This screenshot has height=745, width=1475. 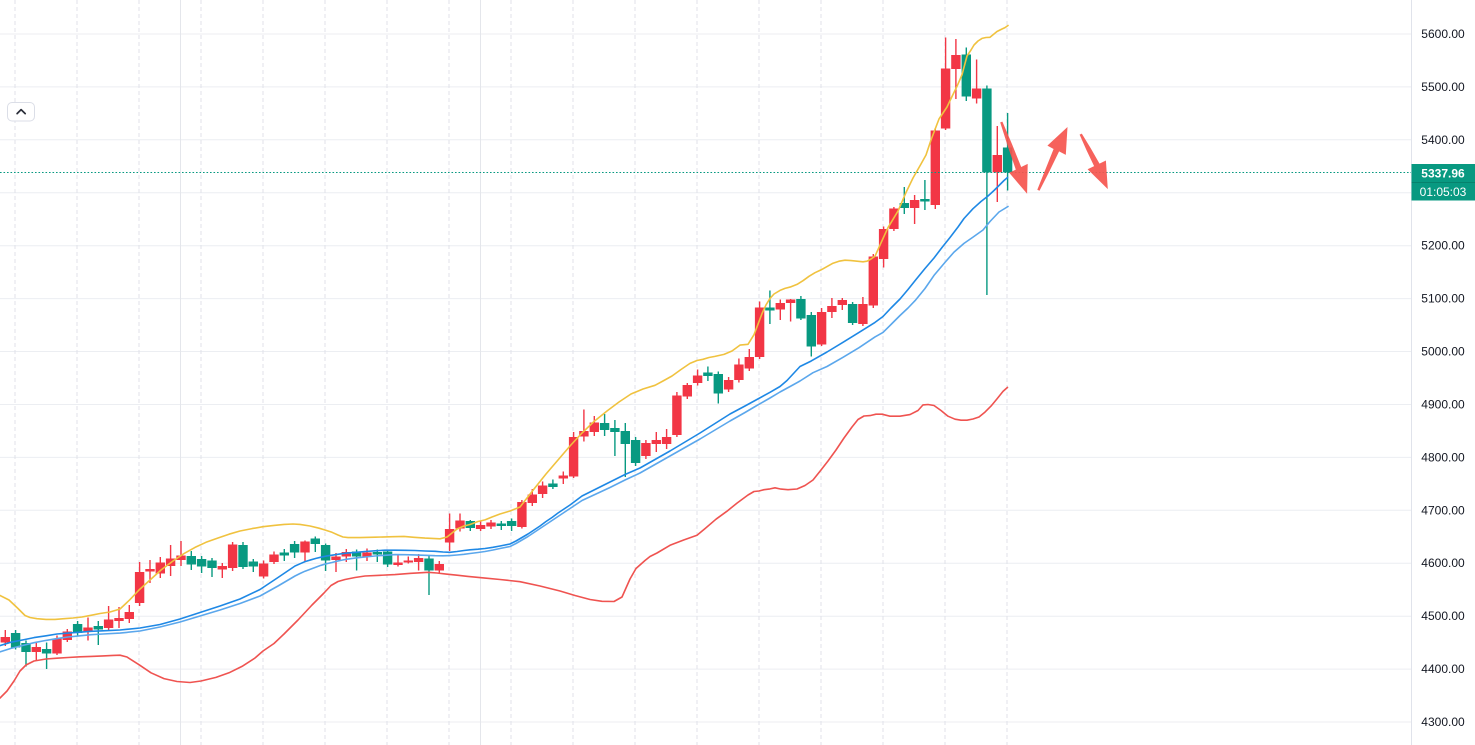 I want to click on svg-text: 5200.00, so click(x=1443, y=246).